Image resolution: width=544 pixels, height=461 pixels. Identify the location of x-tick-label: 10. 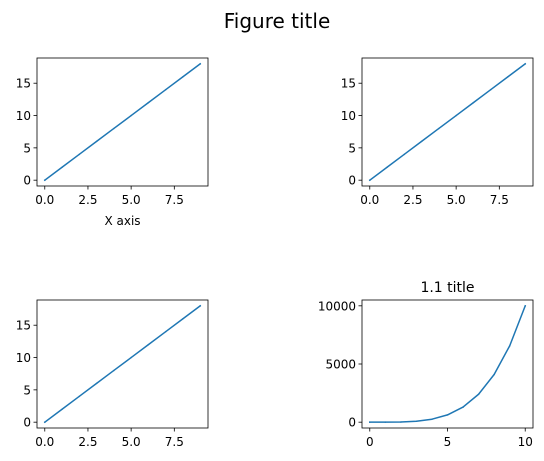
(525, 442).